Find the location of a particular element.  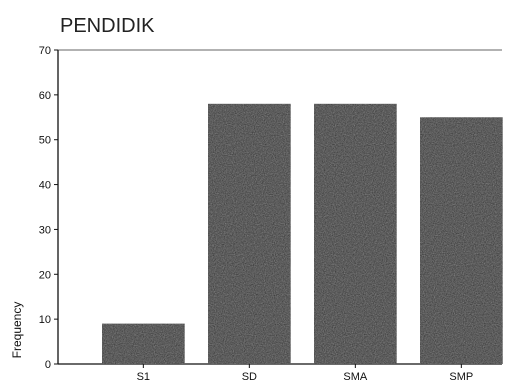

x-tick-label: SMA is located at coordinates (355, 375).